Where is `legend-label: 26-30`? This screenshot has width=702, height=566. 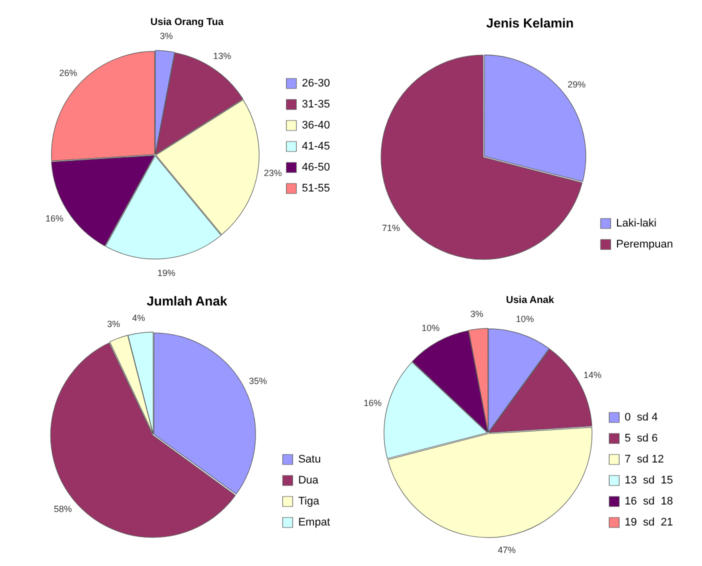
legend-label: 26-30 is located at coordinates (316, 84).